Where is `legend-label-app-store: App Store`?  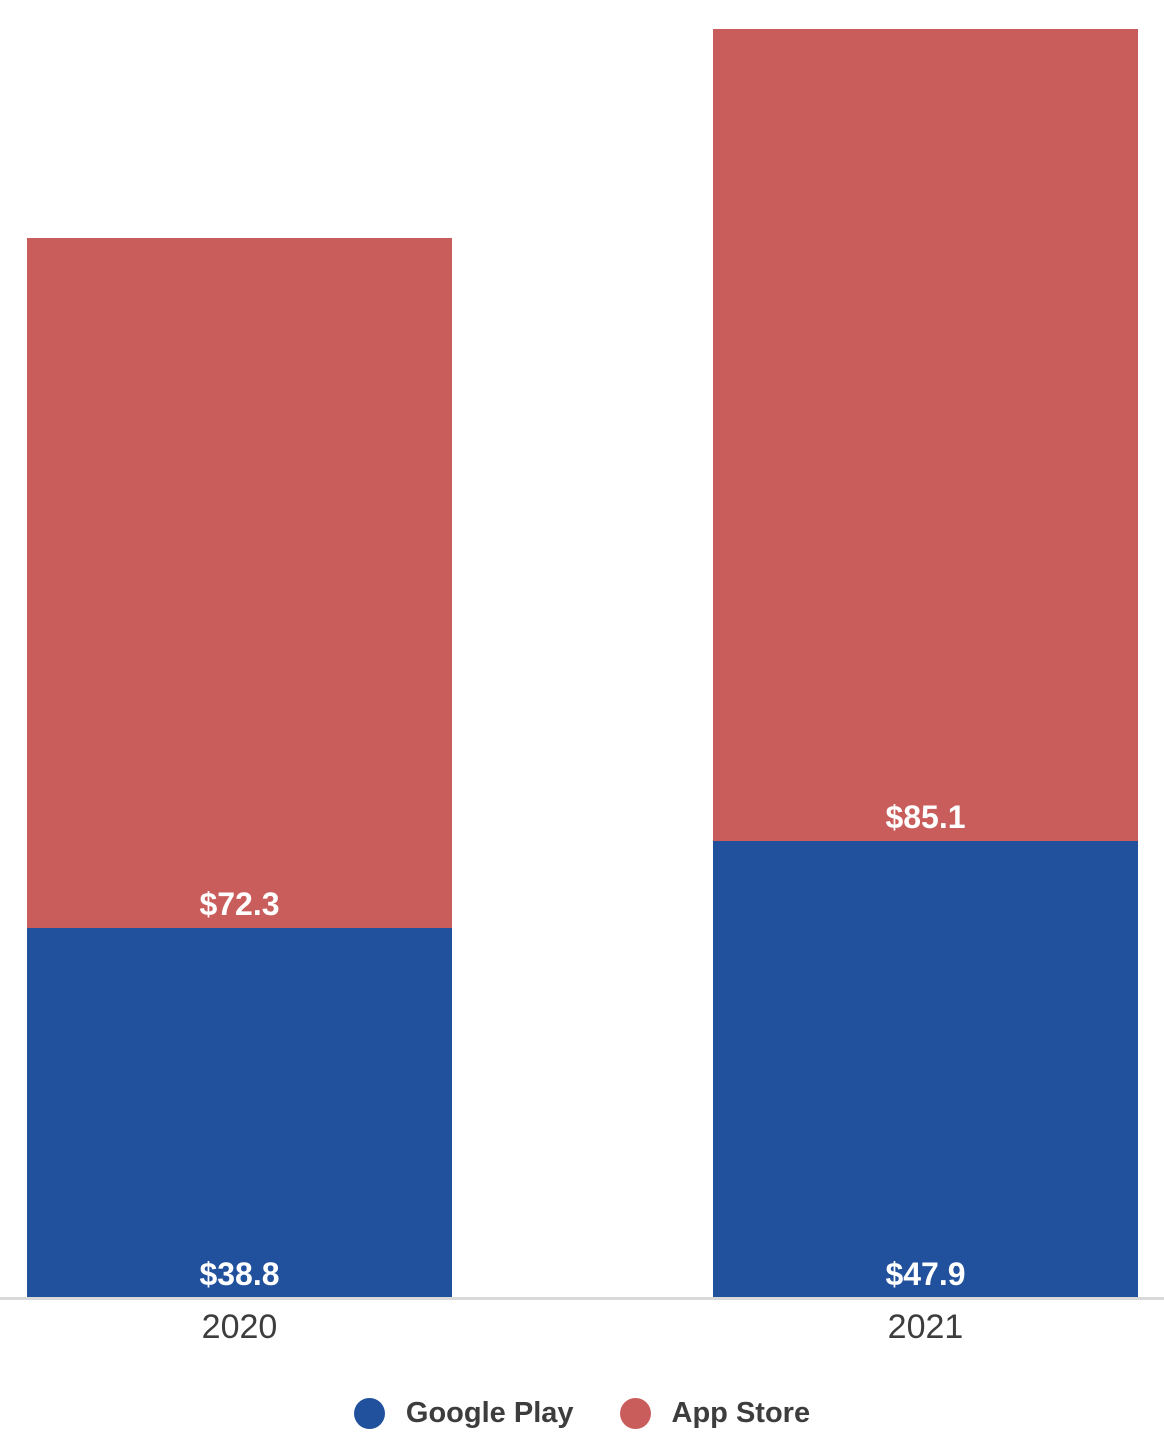 legend-label-app-store: App Store is located at coordinates (741, 1413).